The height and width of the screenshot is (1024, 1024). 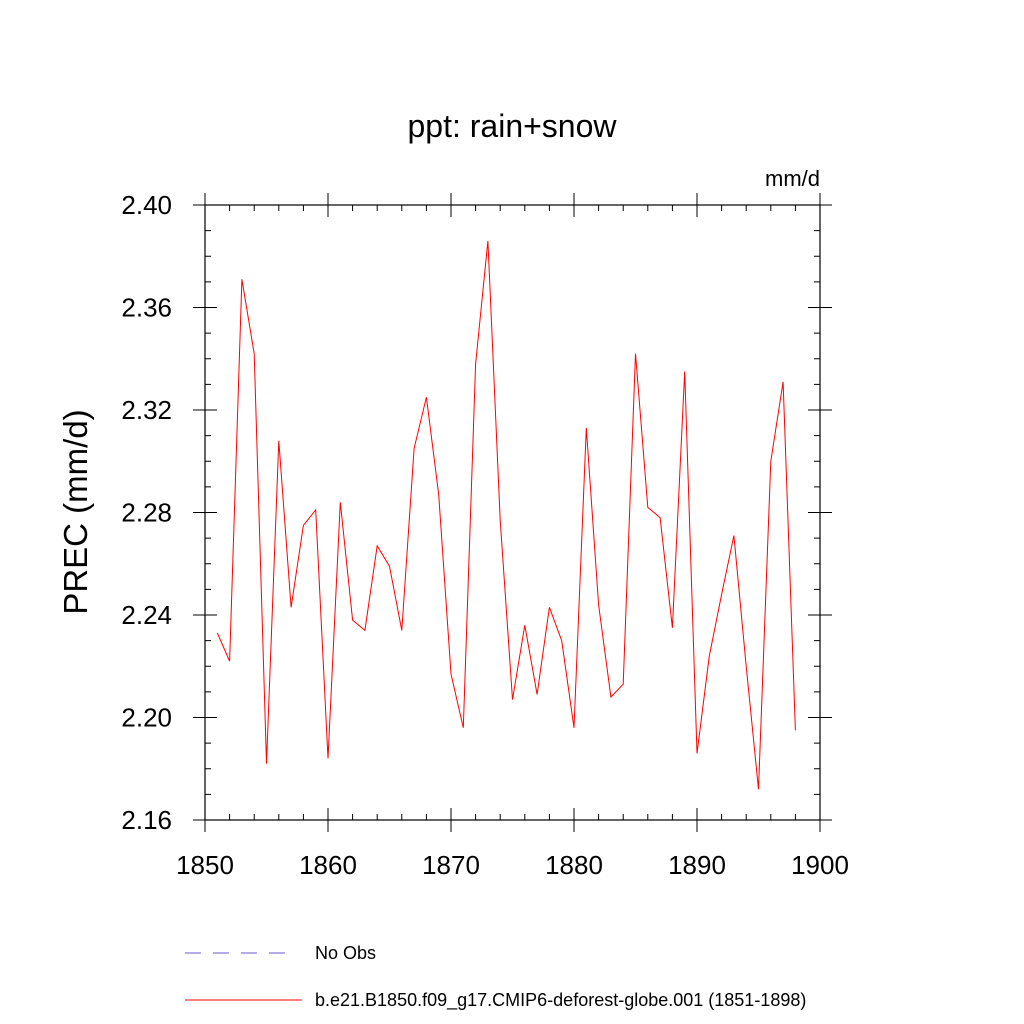 What do you see at coordinates (146, 615) in the screenshot?
I see `y-tick-label: 2.24` at bounding box center [146, 615].